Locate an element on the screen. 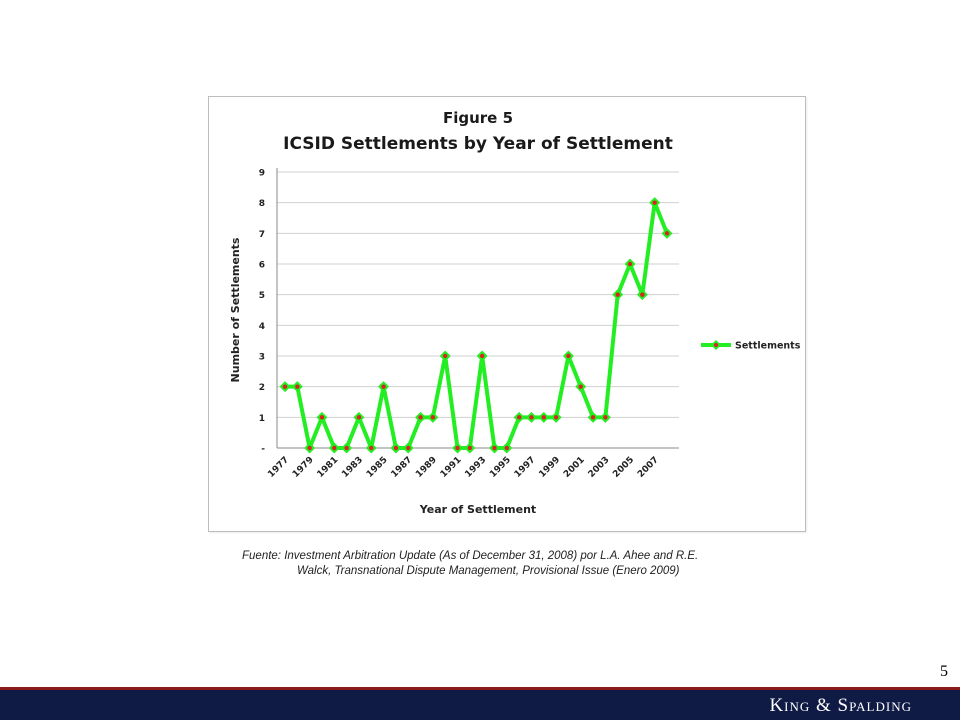 This screenshot has height=720, width=960. y-tick-label: 9 is located at coordinates (262, 174).